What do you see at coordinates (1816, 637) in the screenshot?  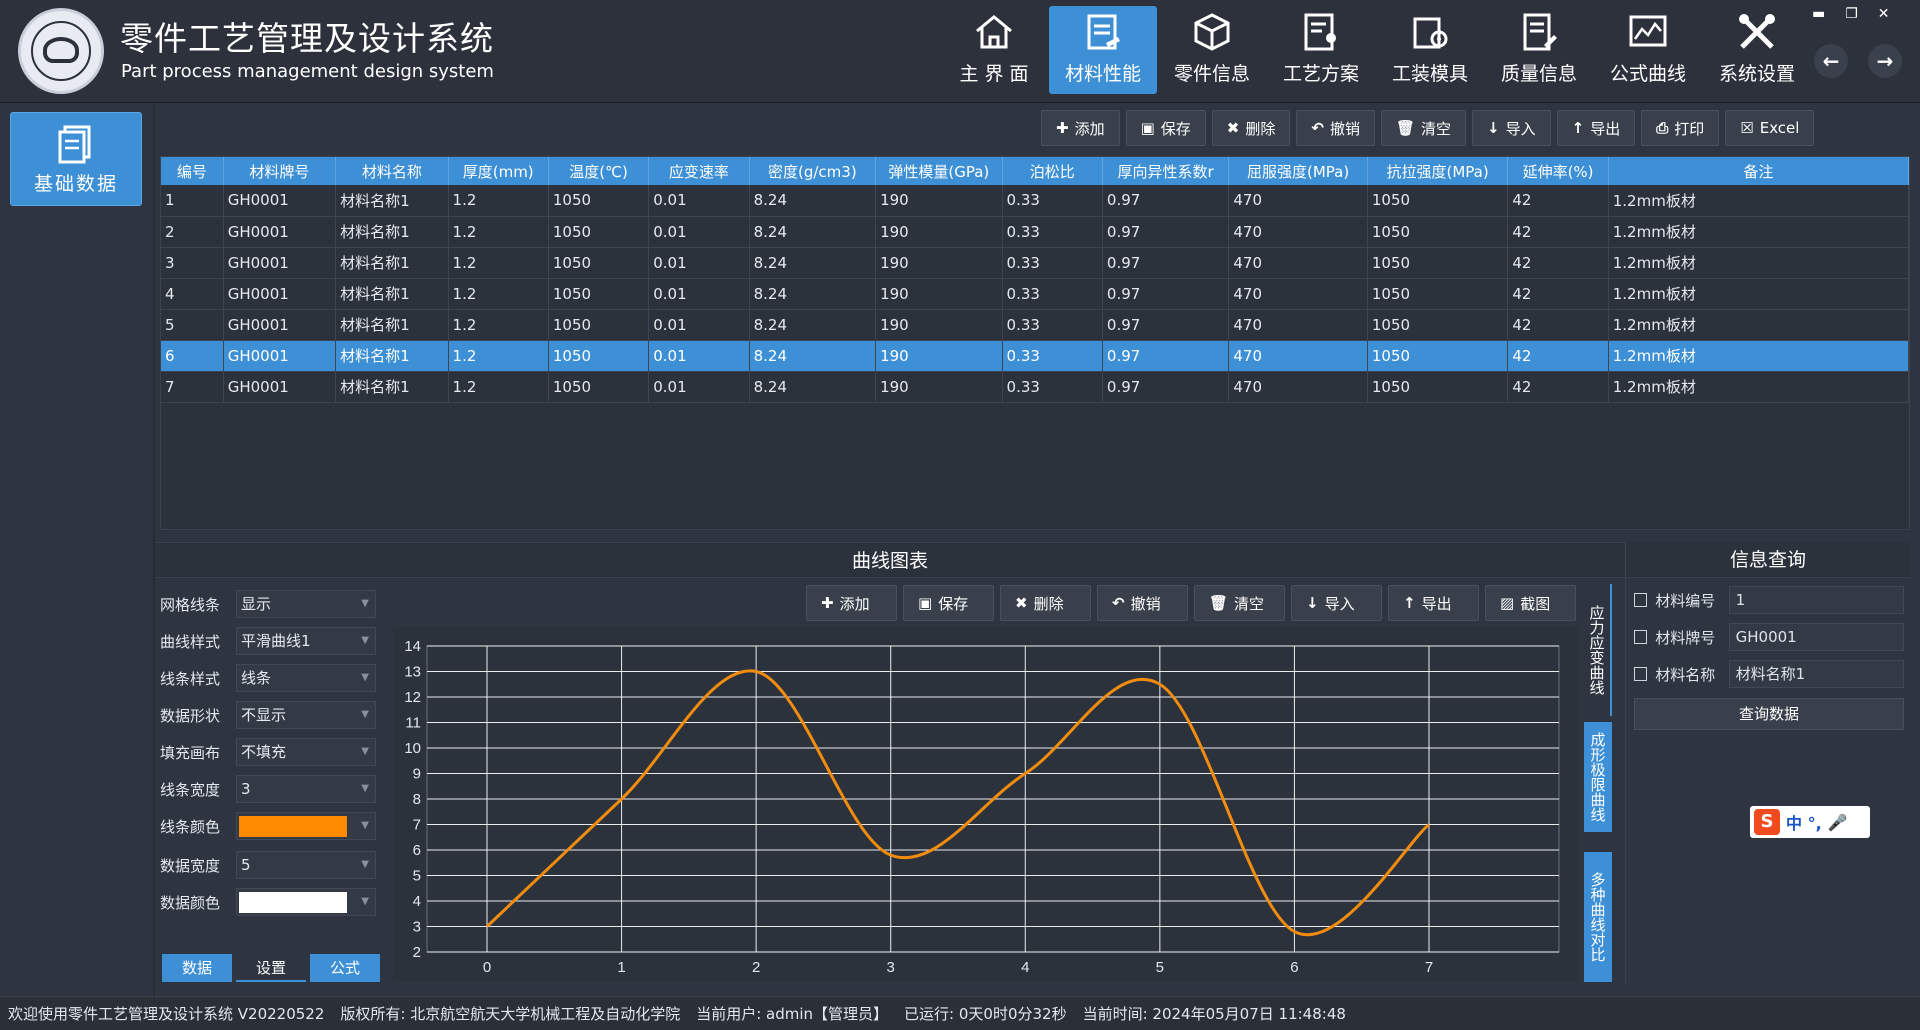 I see `query-grade-input: GH0001` at bounding box center [1816, 637].